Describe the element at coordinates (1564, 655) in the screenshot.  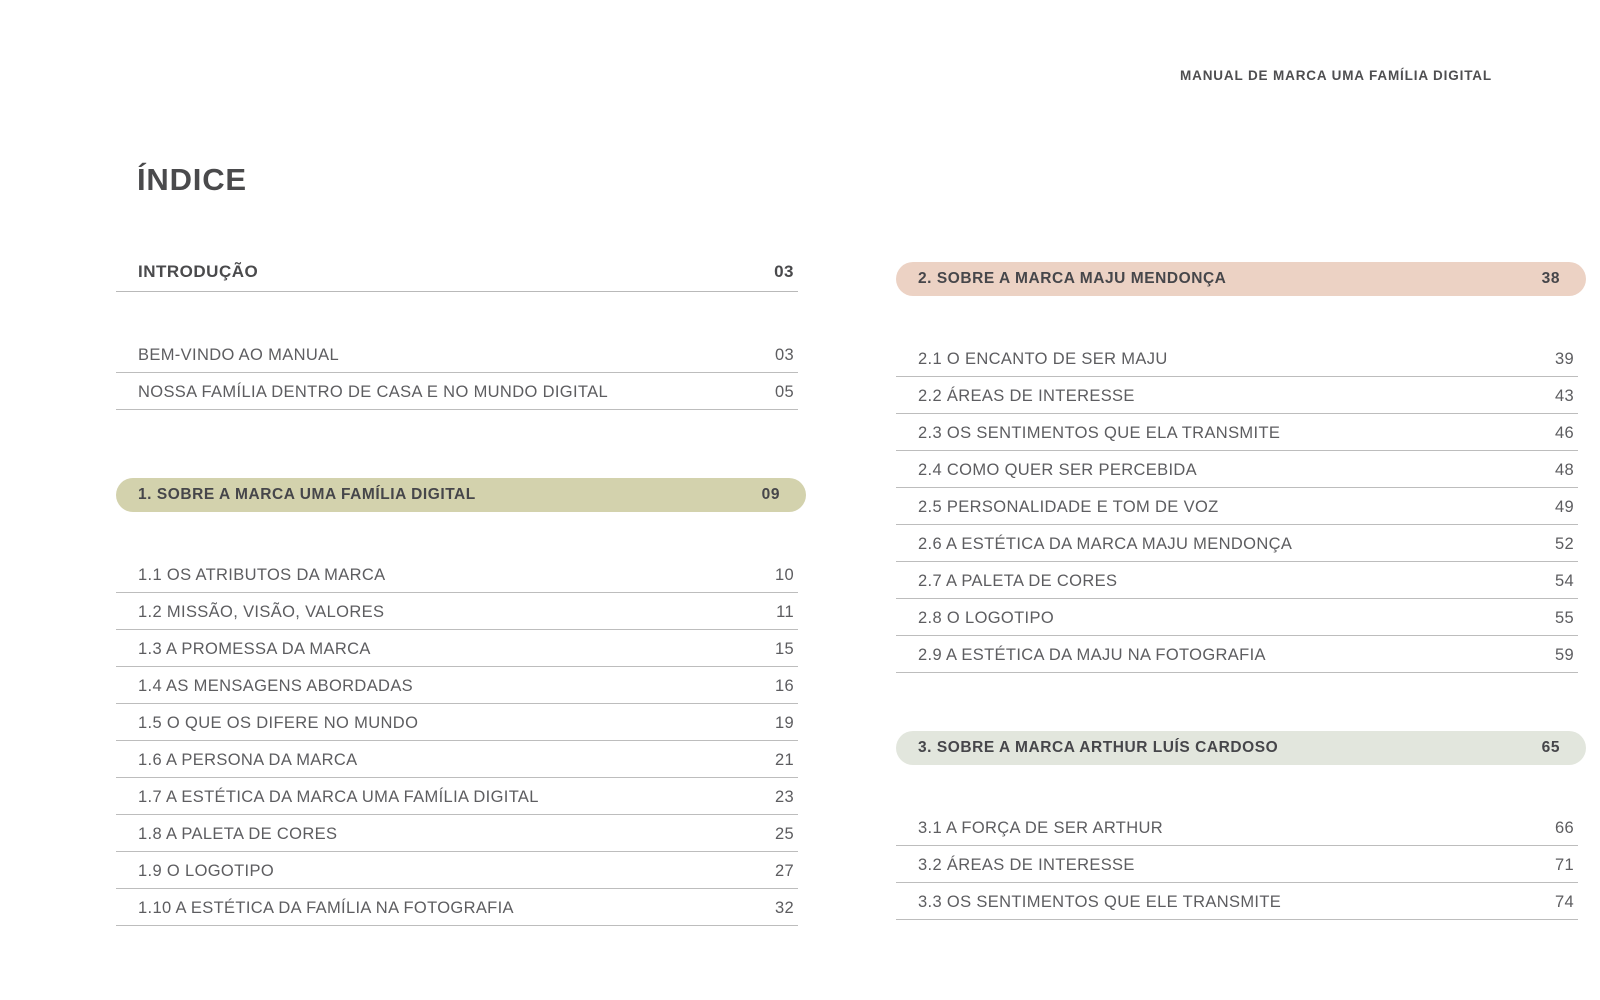
I see `toc-item-page: 59` at that location.